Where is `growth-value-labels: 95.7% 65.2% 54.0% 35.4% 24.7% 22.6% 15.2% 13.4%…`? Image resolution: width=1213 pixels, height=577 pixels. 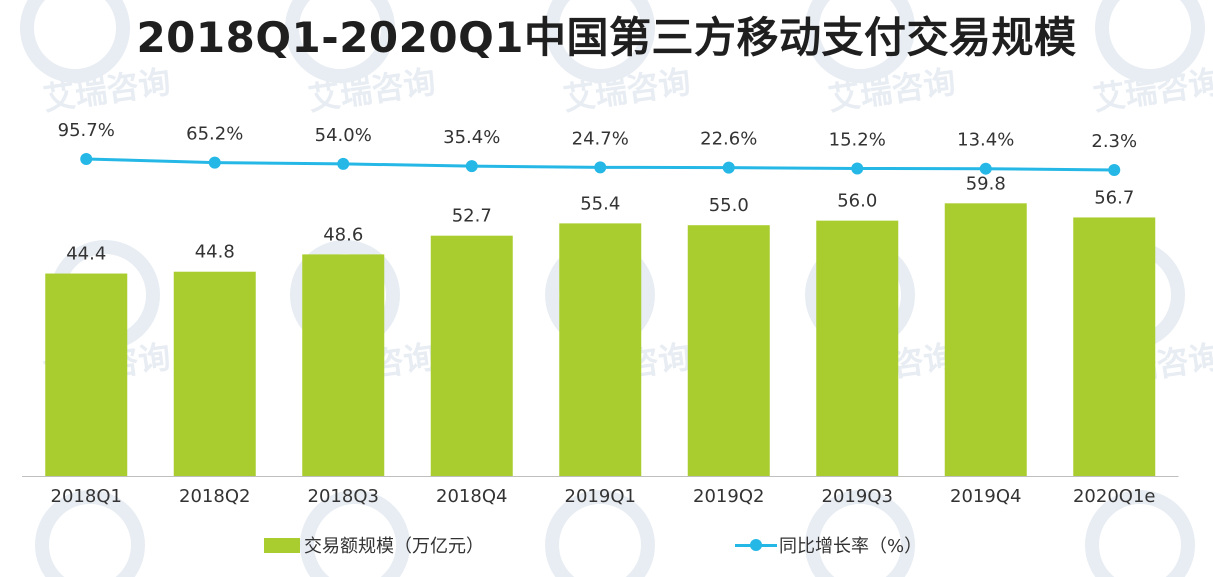 growth-value-labels: 95.7% 65.2% 54.0% 35.4% 24.7% 22.6% 15.2% 13.4%… is located at coordinates (597, 136).